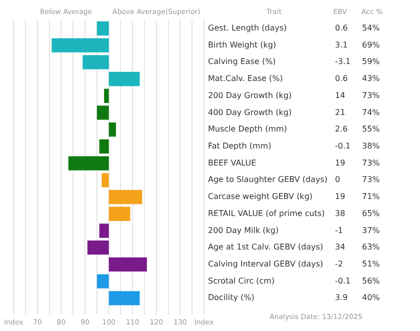 This screenshot has height=331, width=420. What do you see at coordinates (341, 297) in the screenshot?
I see `text: 3.9` at bounding box center [341, 297].